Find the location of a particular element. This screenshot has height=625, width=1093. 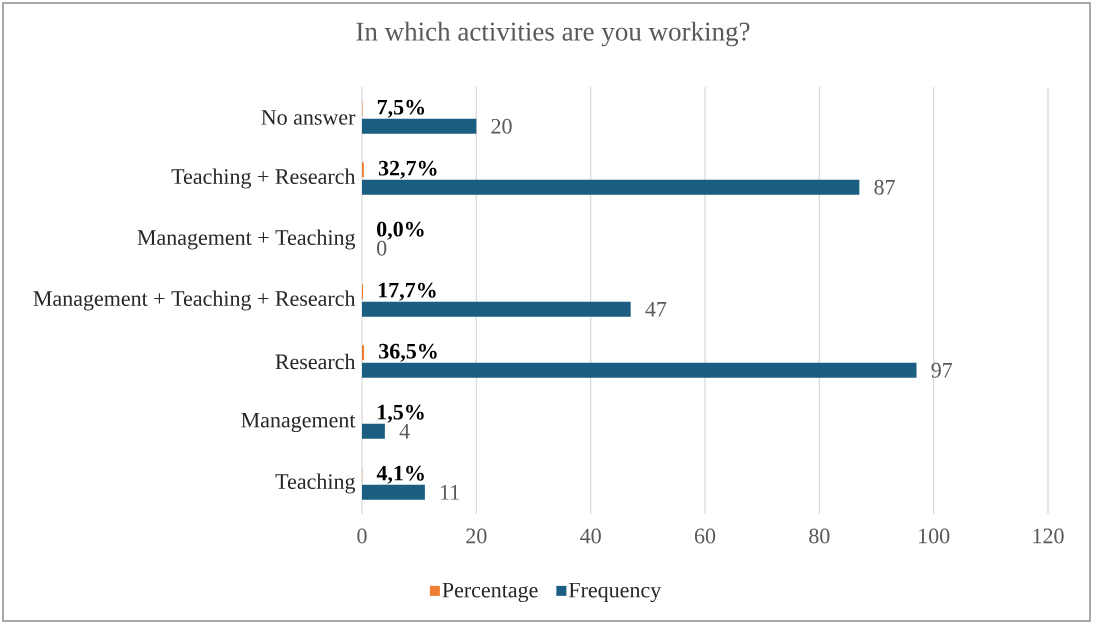

data-label: 7,5% is located at coordinates (401, 108).